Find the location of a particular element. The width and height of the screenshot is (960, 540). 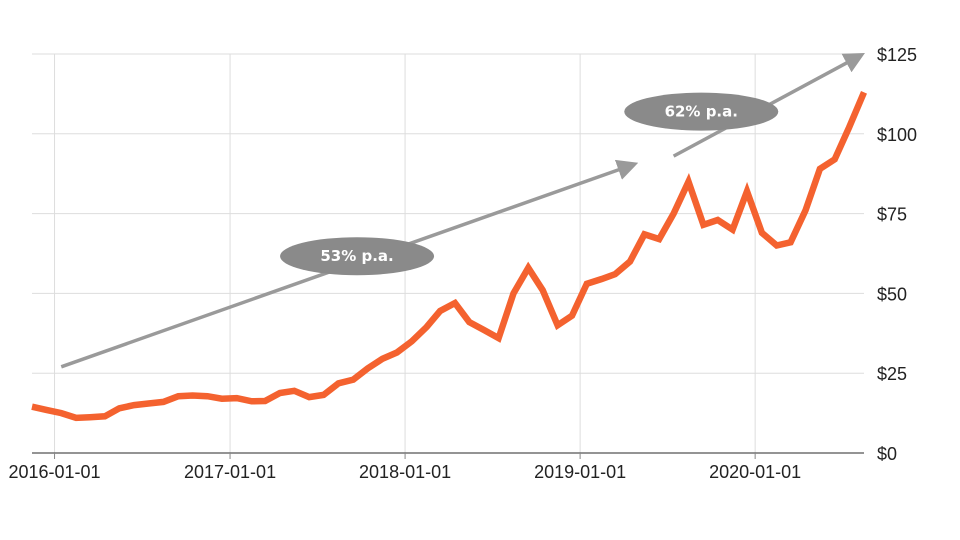

y-tick-label: $25 is located at coordinates (892, 374).